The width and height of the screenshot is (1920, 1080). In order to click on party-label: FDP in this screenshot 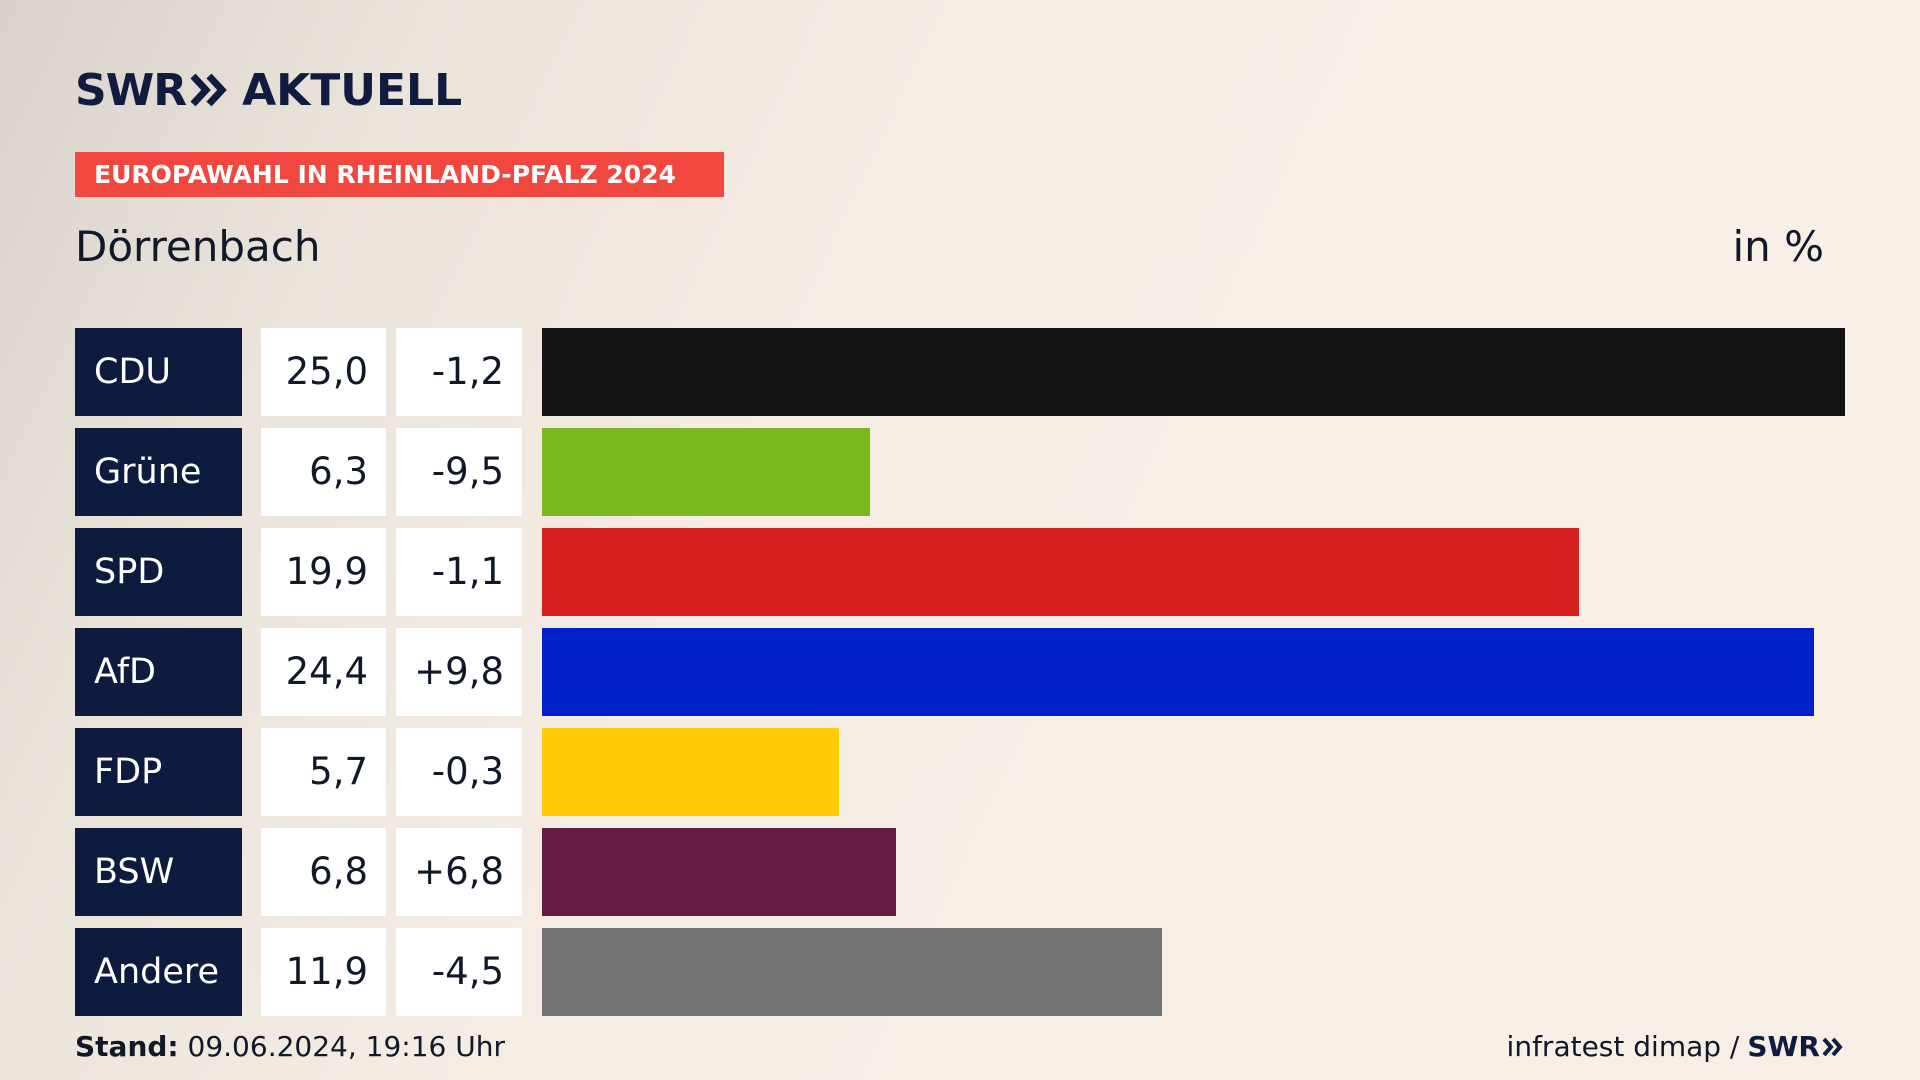, I will do `click(158, 772)`.